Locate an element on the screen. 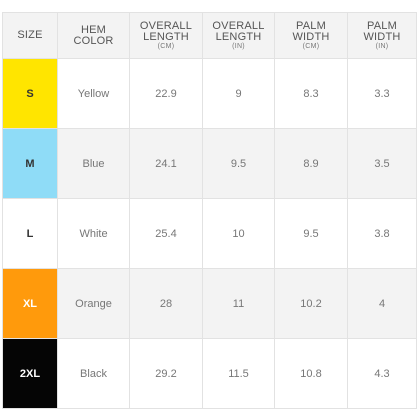 This screenshot has width=420, height=420. hem-color-cell: Yellow is located at coordinates (93, 93).